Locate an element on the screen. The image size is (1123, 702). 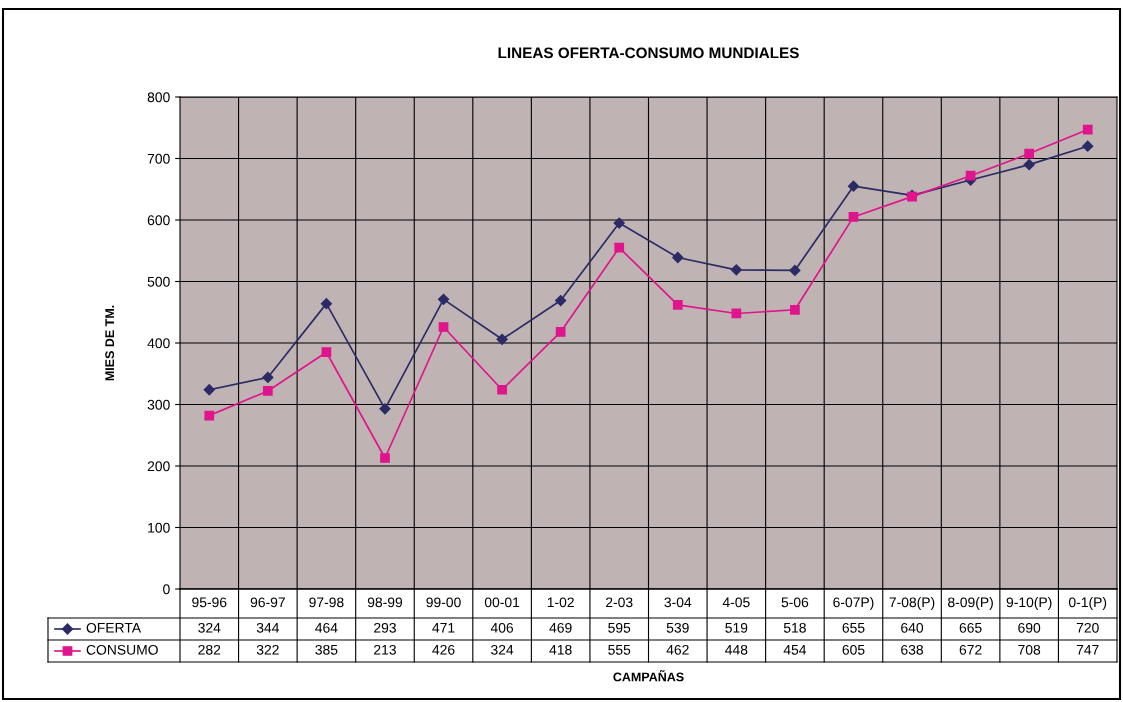
x-tick-label: 6-07P) is located at coordinates (853, 603).